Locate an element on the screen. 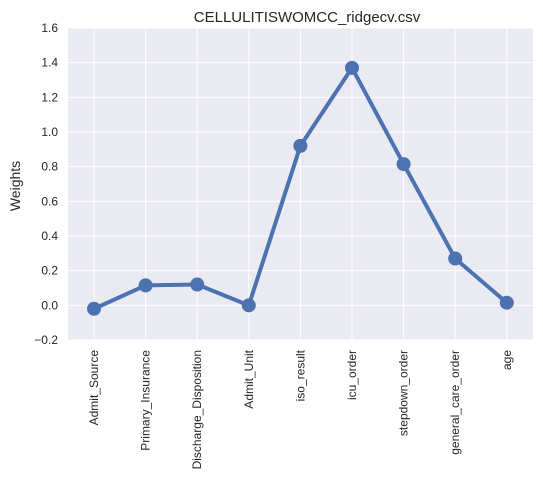 The image size is (543, 497). y-tick-label: 1.2 is located at coordinates (49, 97).